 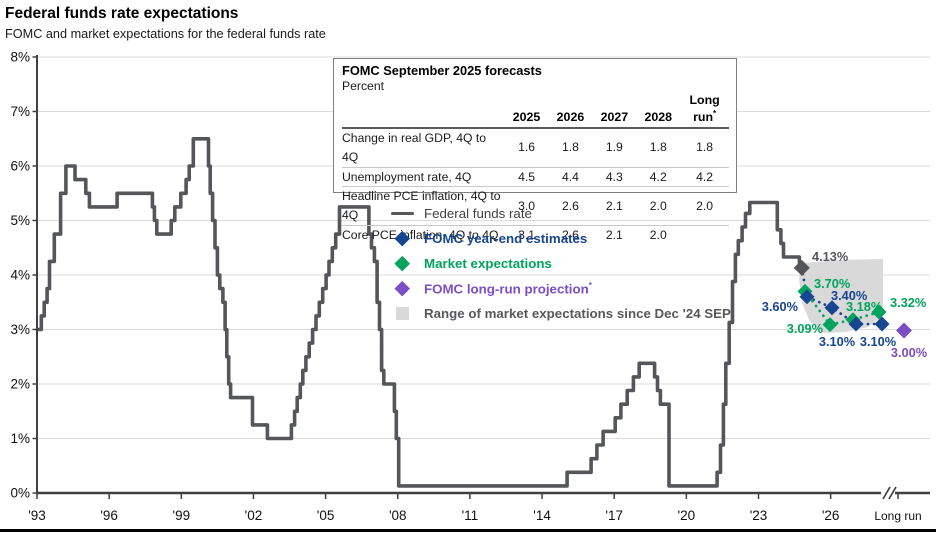 What do you see at coordinates (398, 515) in the screenshot?
I see `x-axis-label: '08` at bounding box center [398, 515].